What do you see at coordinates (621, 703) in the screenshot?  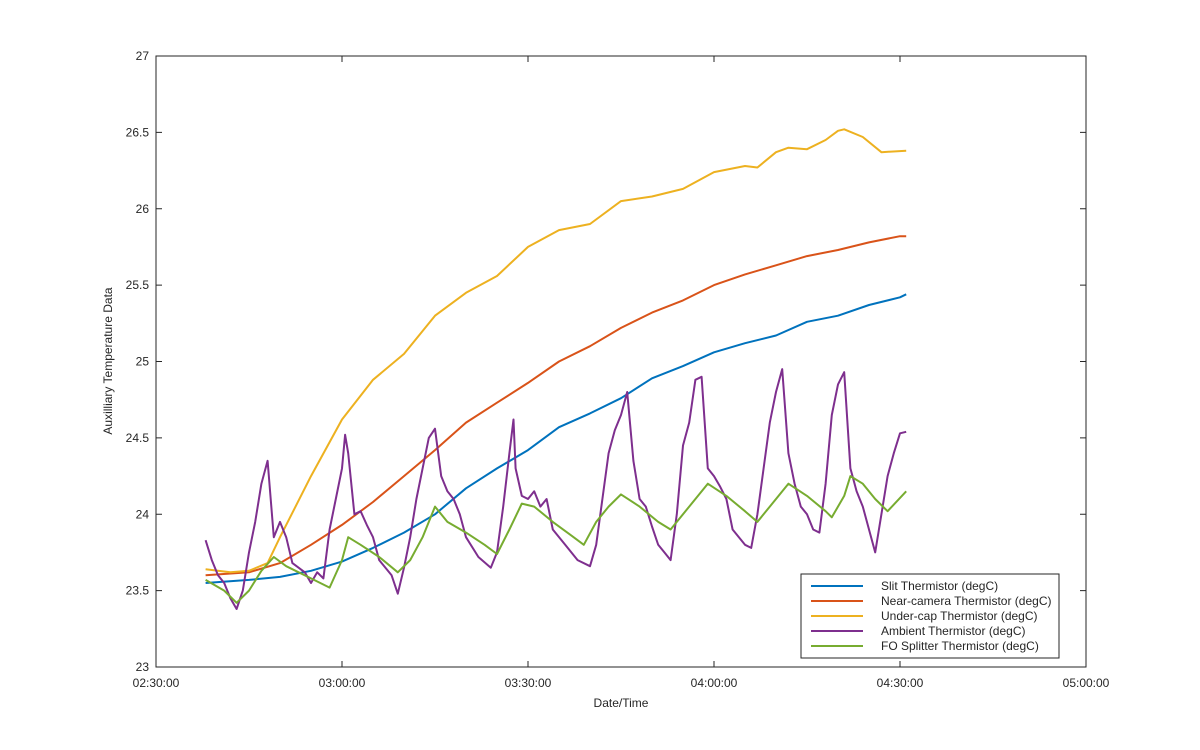 I see `x-axis-label: Date/Time` at bounding box center [621, 703].